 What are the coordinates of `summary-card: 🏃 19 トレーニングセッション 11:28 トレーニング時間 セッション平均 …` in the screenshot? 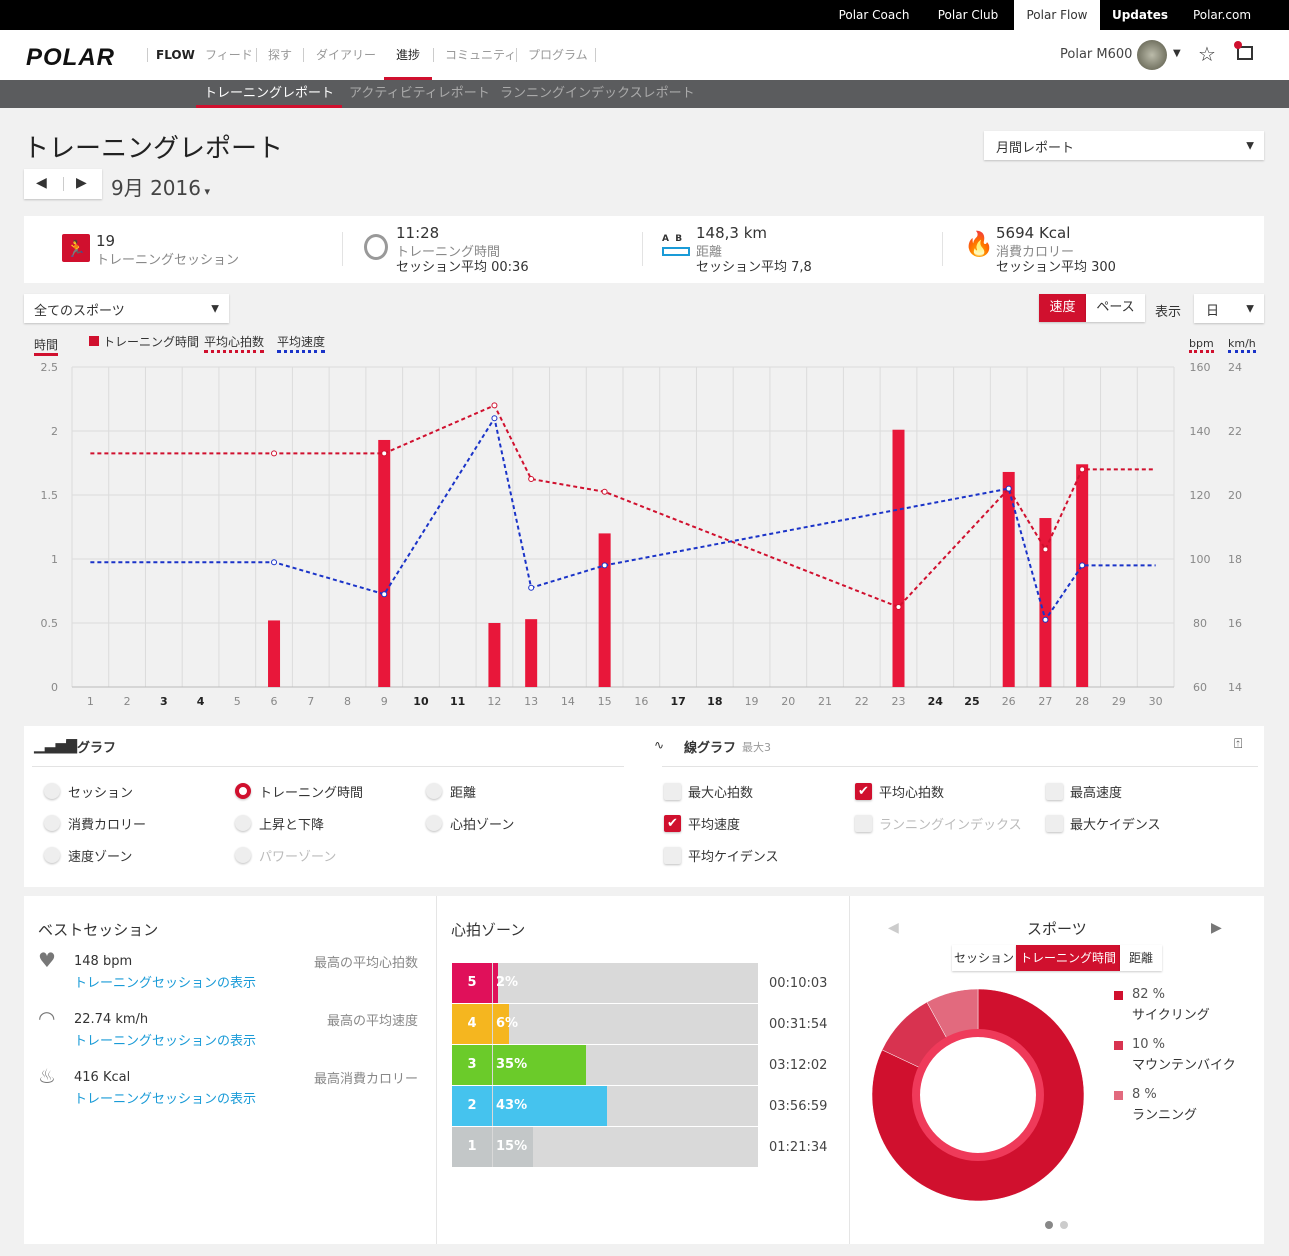 It's located at (644, 249).